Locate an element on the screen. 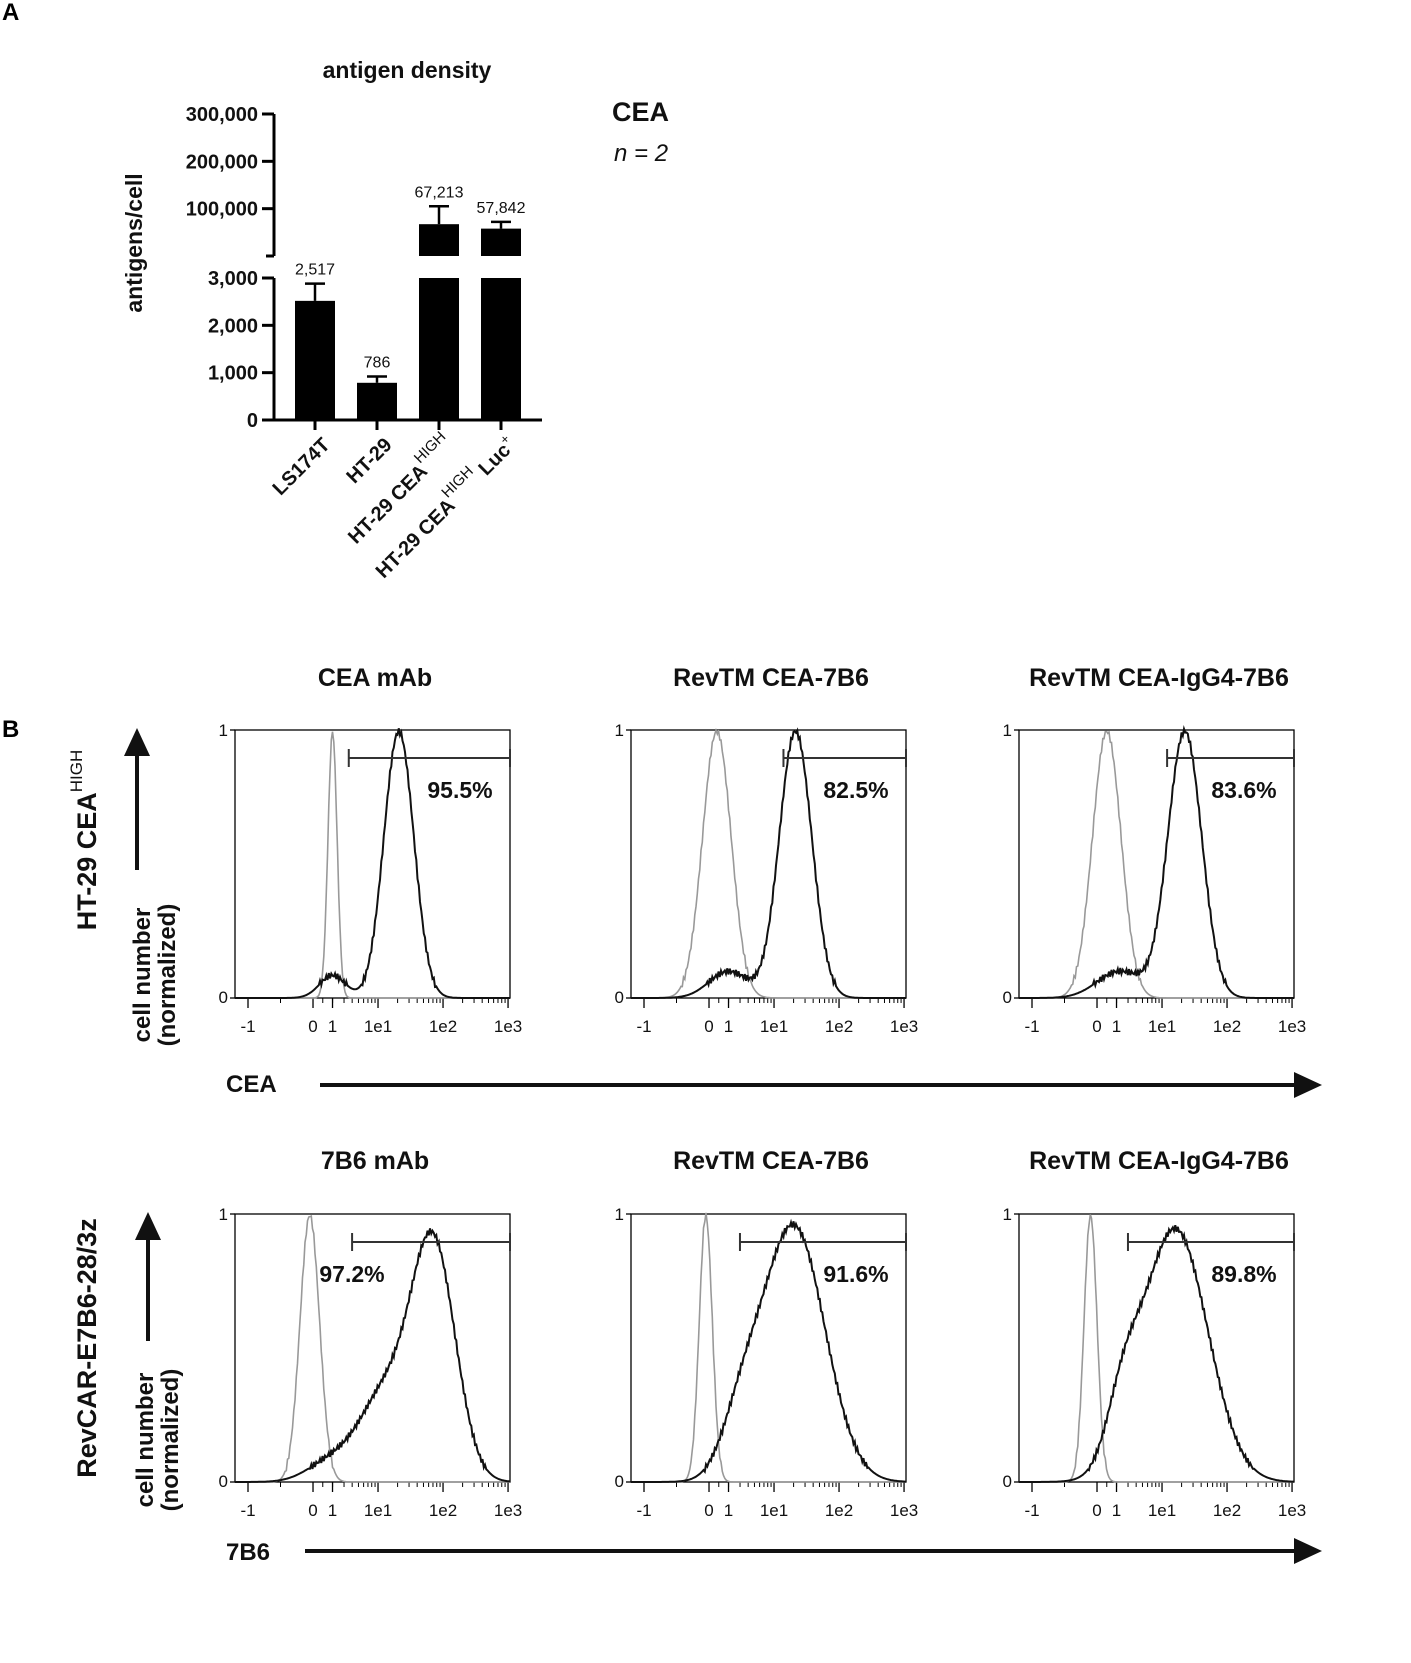 The image size is (1411, 1663). y-tick-label: 3,000 is located at coordinates (233, 279).